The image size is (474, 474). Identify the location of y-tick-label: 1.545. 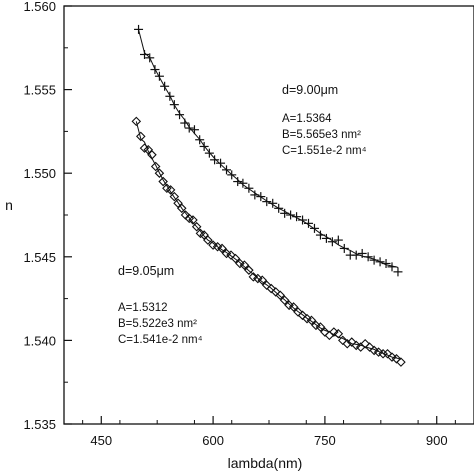
(39, 257).